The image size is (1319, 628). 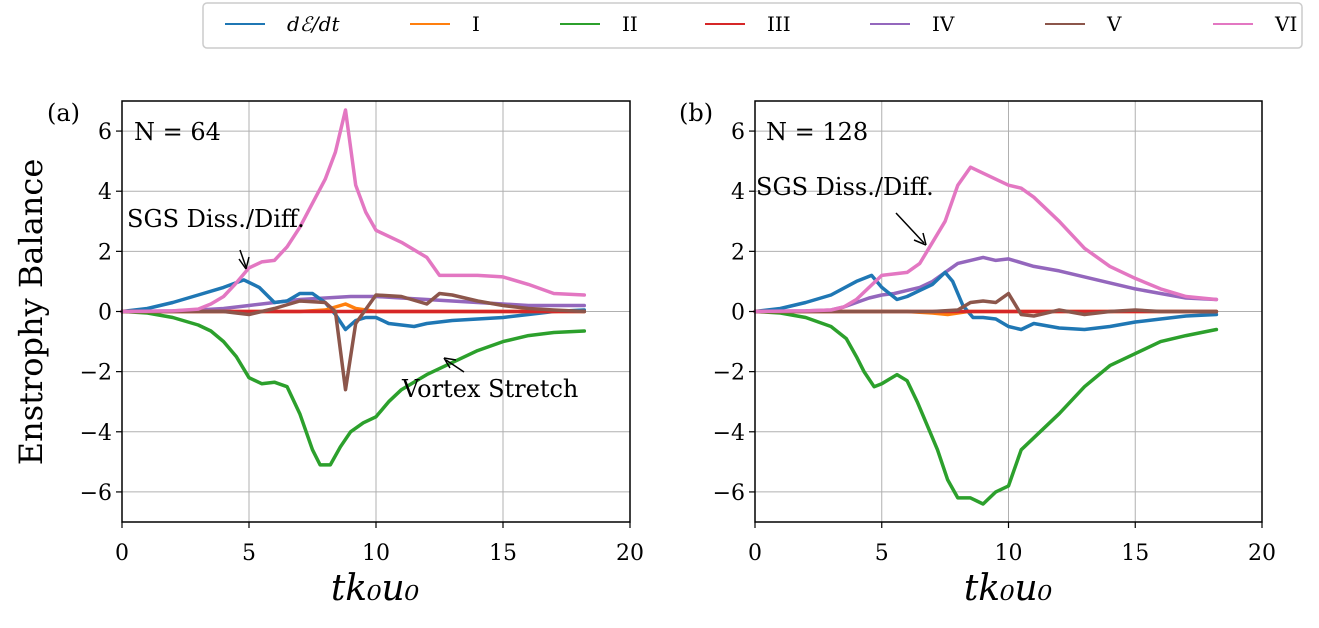 I want to click on panel-a-xtick-label: 0, so click(x=122, y=553).